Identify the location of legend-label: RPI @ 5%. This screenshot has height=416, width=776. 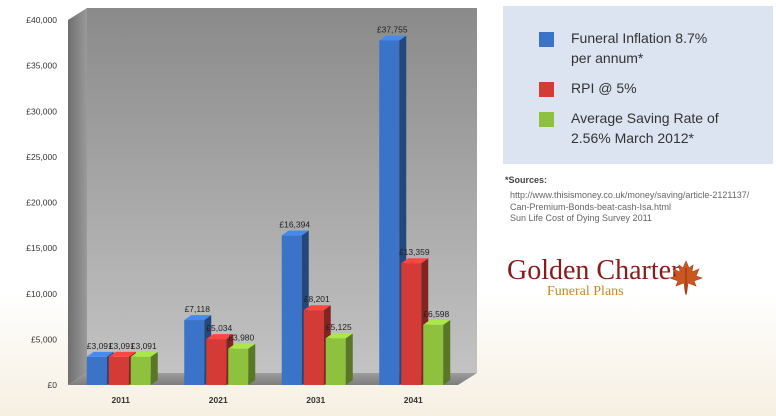
(604, 88).